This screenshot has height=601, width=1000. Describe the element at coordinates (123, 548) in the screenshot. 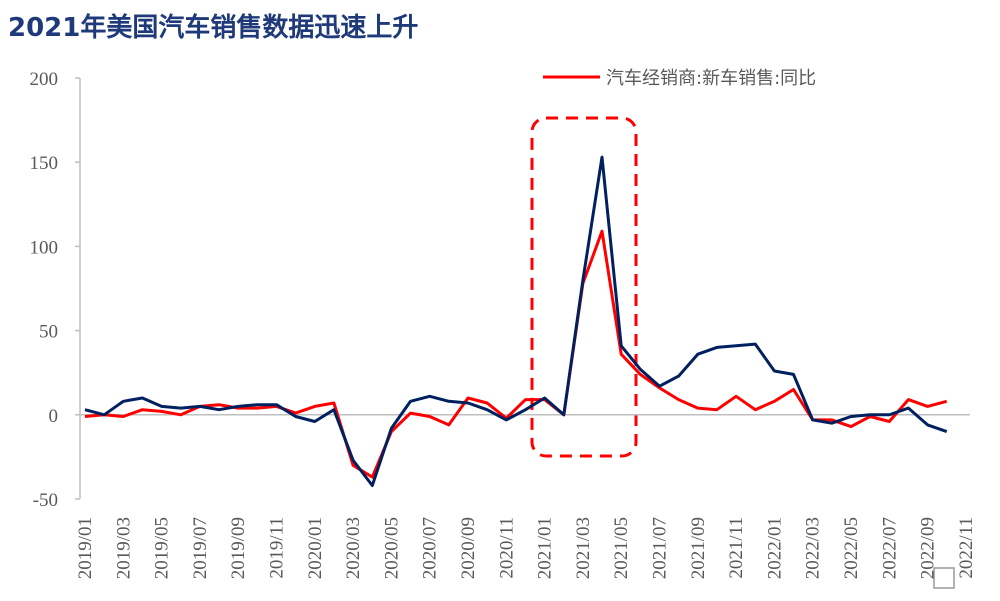

I see `x-tick-label: 2019/03` at that location.